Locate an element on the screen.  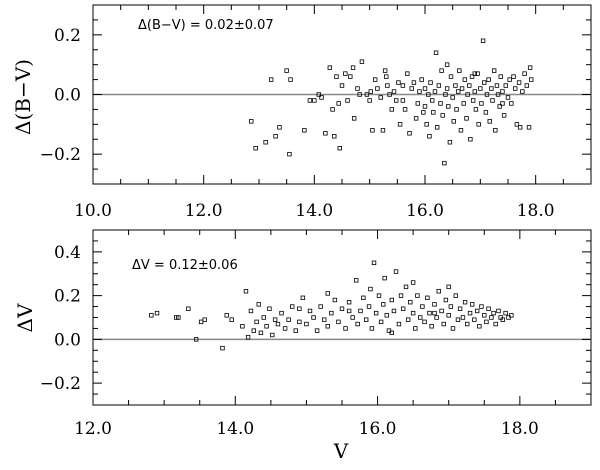
bottom-y-axis-label: ΔV is located at coordinates (25, 317).